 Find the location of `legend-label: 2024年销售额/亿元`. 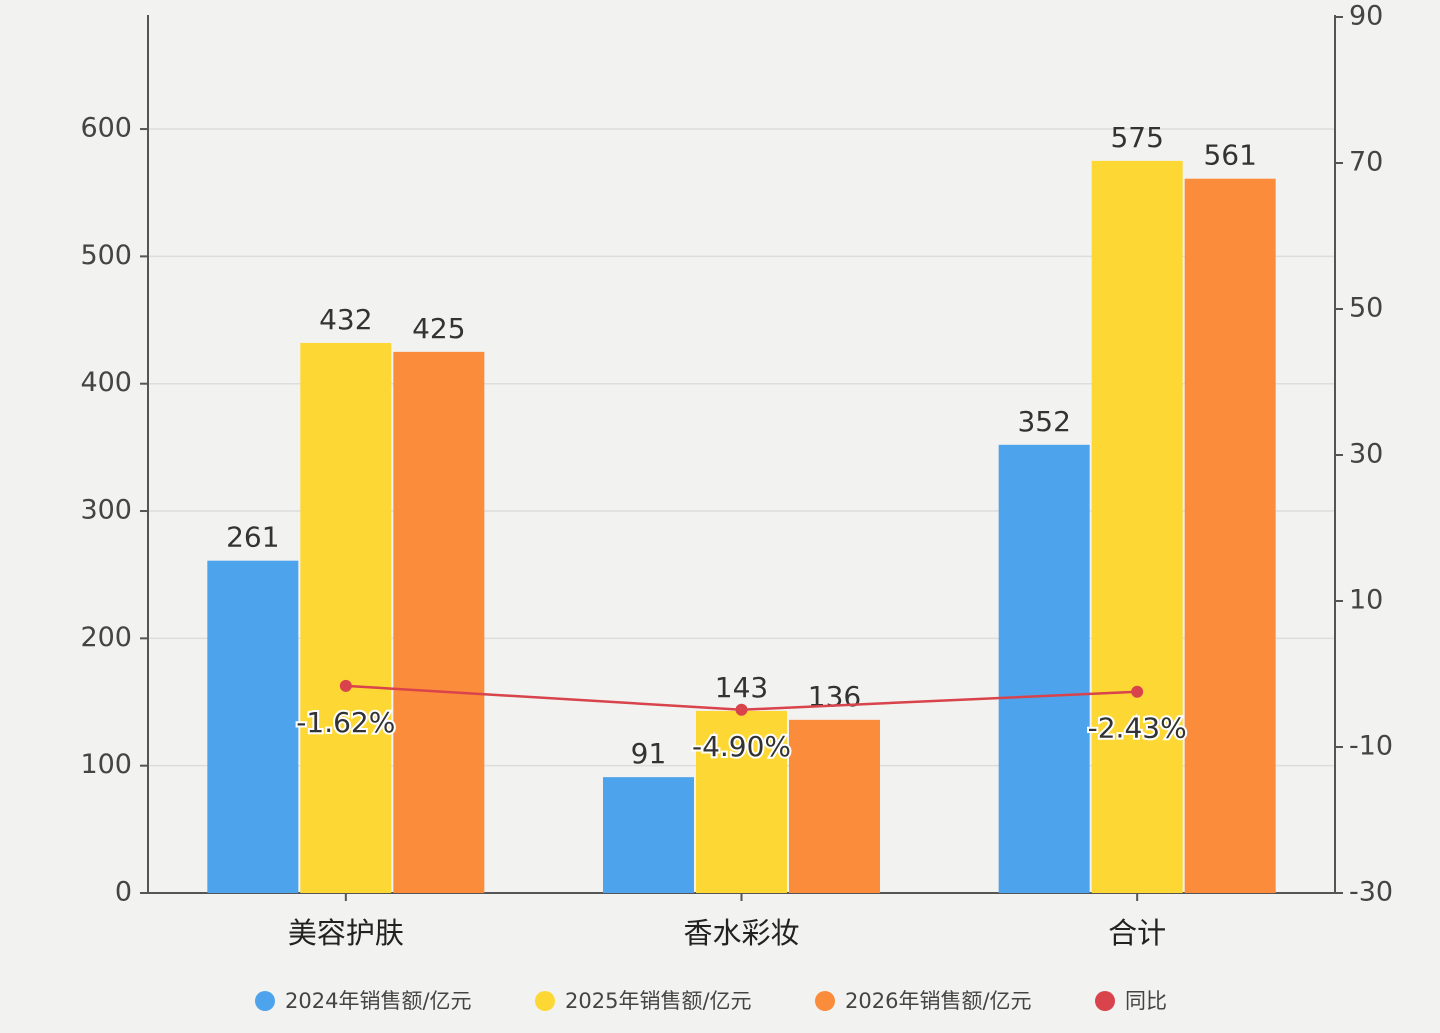

legend-label: 2024年销售额/亿元 is located at coordinates (378, 1001).